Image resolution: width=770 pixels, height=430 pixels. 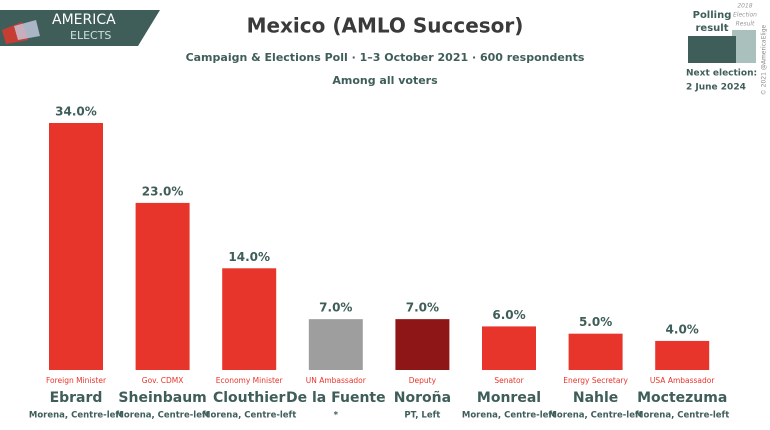 What do you see at coordinates (385, 26) in the screenshot?
I see `chart-title: Mexico (AMLO Succesor)` at bounding box center [385, 26].